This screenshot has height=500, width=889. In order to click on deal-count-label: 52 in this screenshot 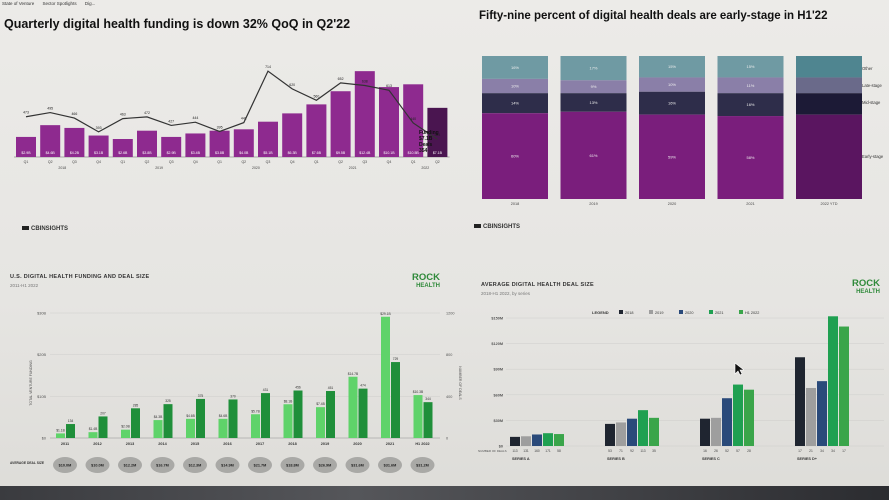, I will do `click(727, 451)`.